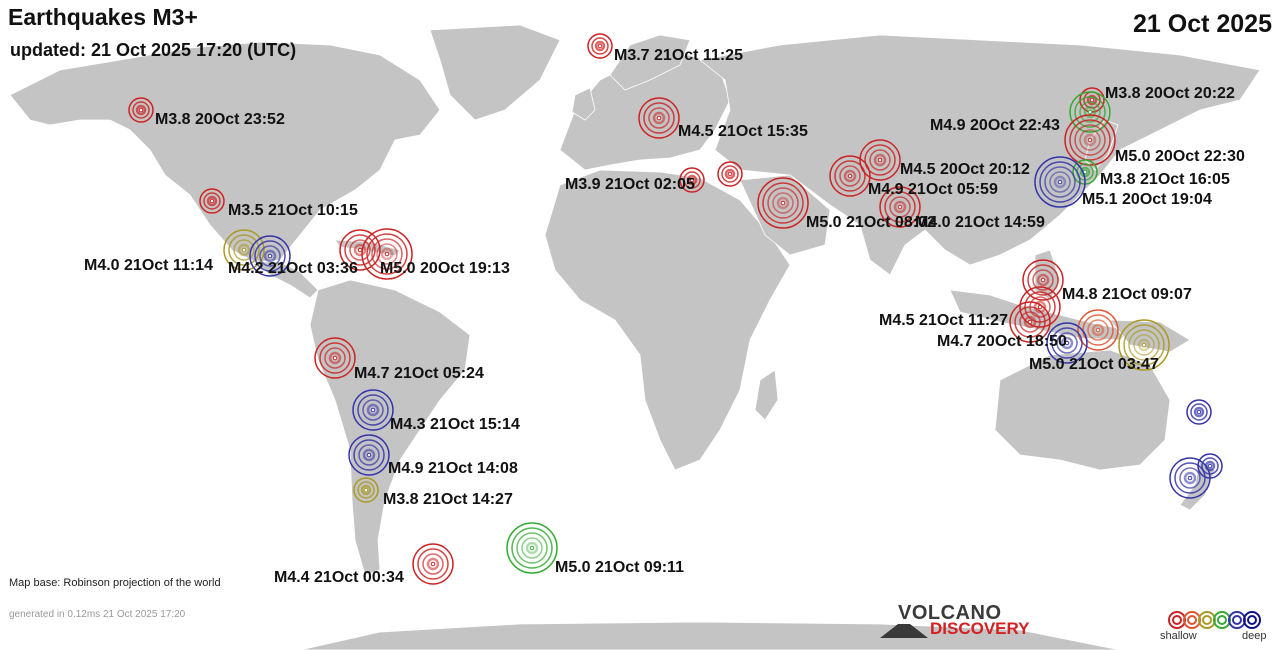 This screenshot has width=1280, height=650. Describe the element at coordinates (980, 222) in the screenshot. I see `quake-label: M4.0 21Oct 14:59` at that location.